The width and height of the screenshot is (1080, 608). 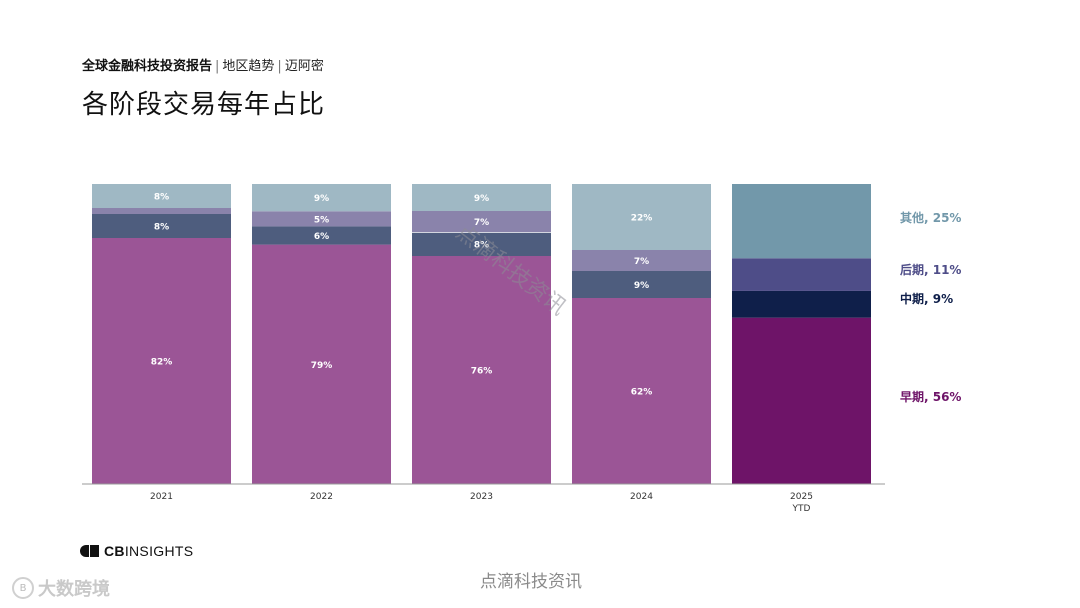 I want to click on data-label: 76%, so click(x=482, y=372).